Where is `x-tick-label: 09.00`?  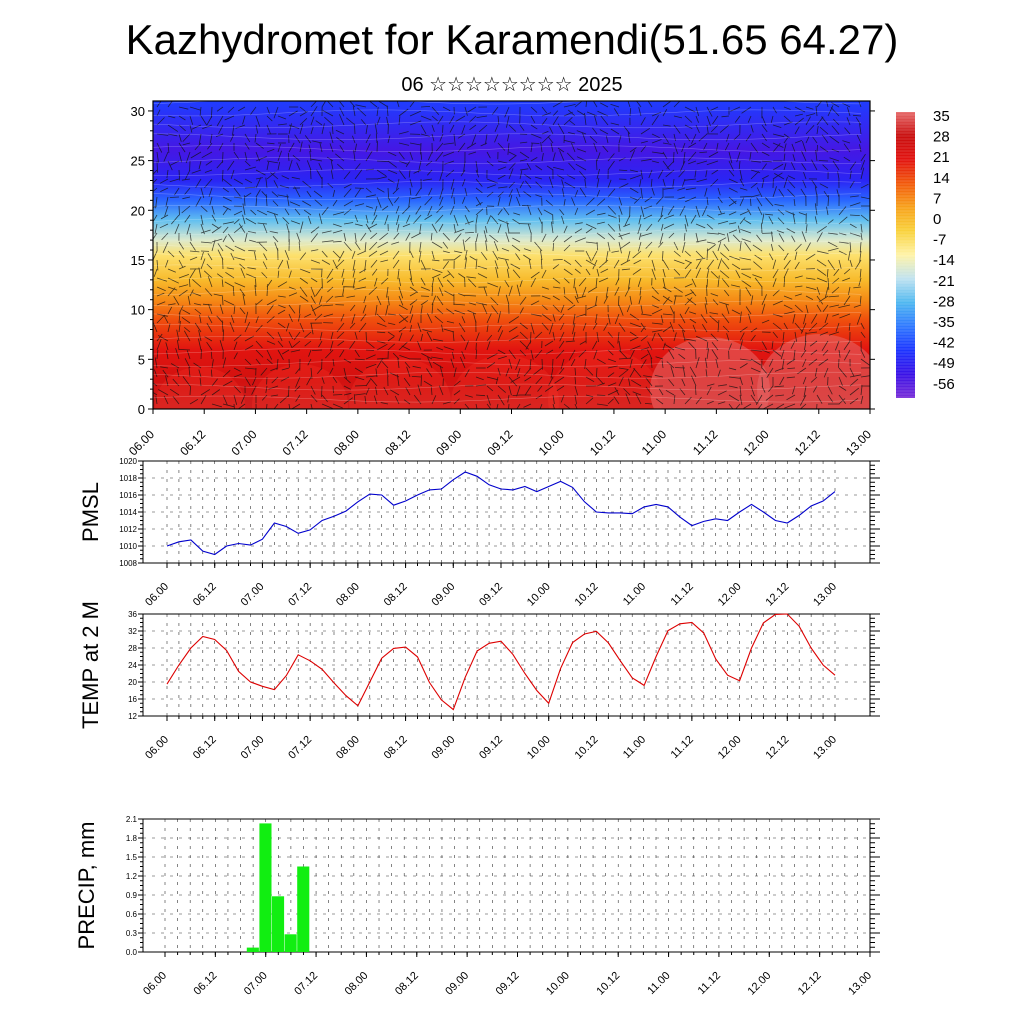
x-tick-label: 09.00 is located at coordinates (448, 442).